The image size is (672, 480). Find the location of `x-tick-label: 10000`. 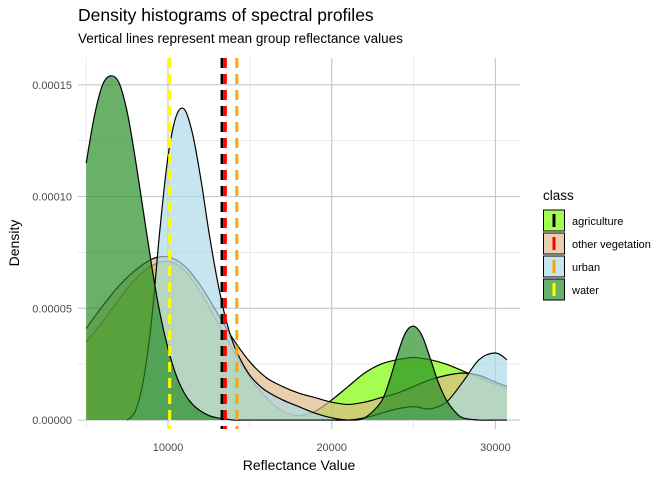

x-tick-label: 10000 is located at coordinates (168, 448).